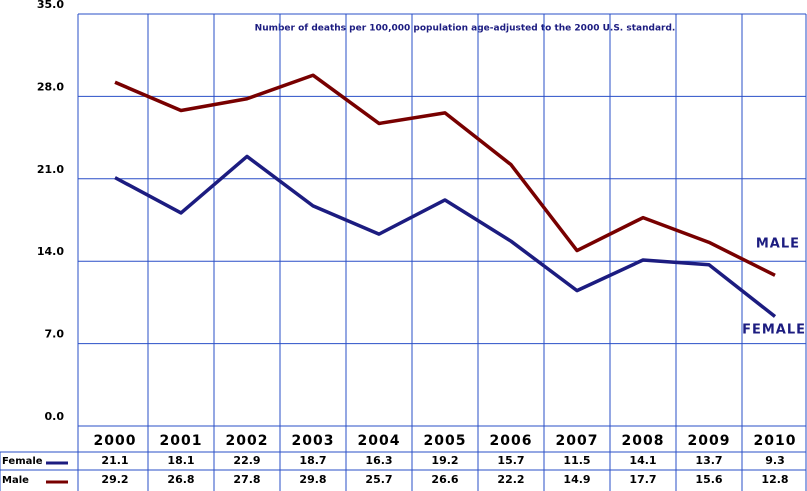 The height and width of the screenshot is (491, 807). What do you see at coordinates (643, 441) in the screenshot?
I see `x-tick-label: 2008` at bounding box center [643, 441].